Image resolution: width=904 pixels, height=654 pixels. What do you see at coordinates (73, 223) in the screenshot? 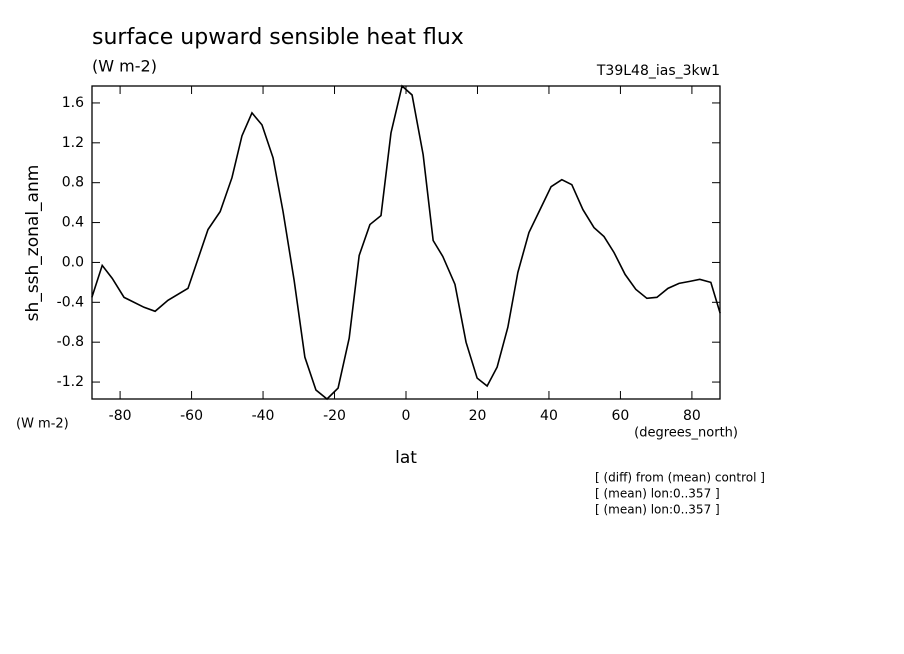
I see `y-tick-label: 0.4` at bounding box center [73, 223].